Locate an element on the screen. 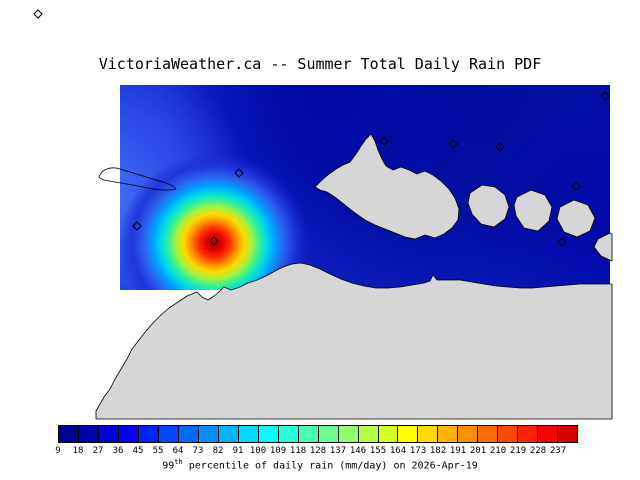  colorbar-tick: 82 is located at coordinates (218, 451).